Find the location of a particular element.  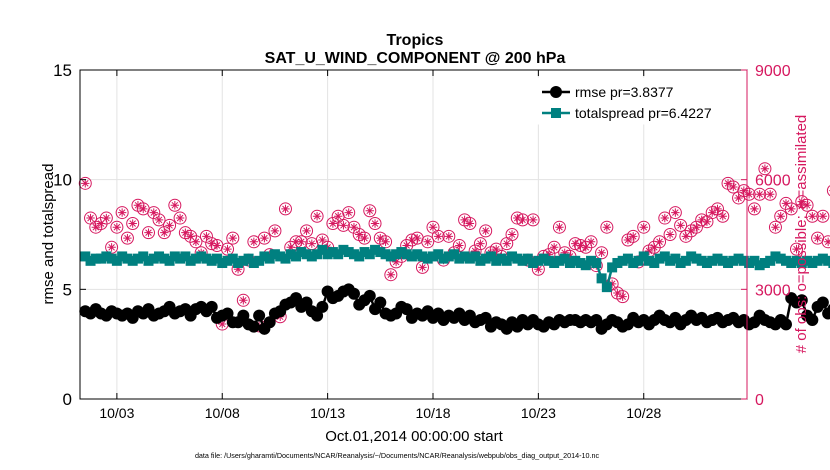

y-tick-label: 10 is located at coordinates (62, 180).